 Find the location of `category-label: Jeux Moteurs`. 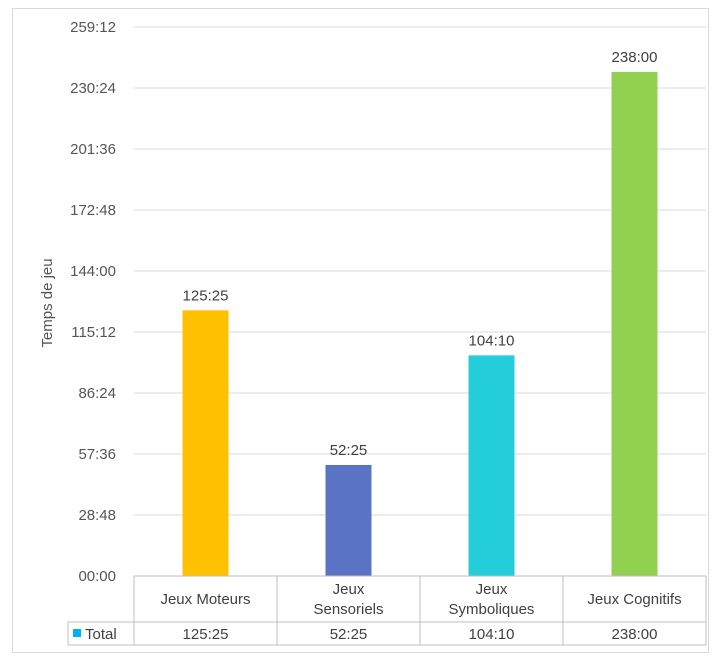

category-label: Jeux Moteurs is located at coordinates (205, 599).